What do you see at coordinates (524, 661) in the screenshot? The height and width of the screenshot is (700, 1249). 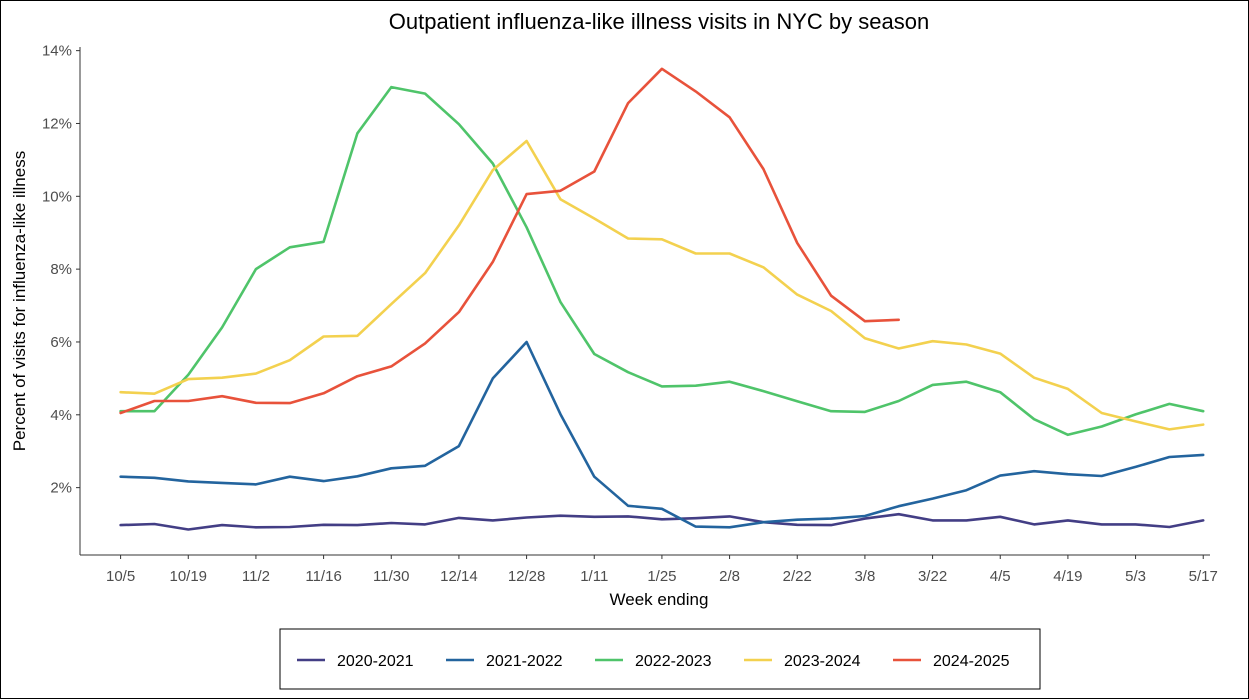 I see `legend-label: 2021-2022` at bounding box center [524, 661].